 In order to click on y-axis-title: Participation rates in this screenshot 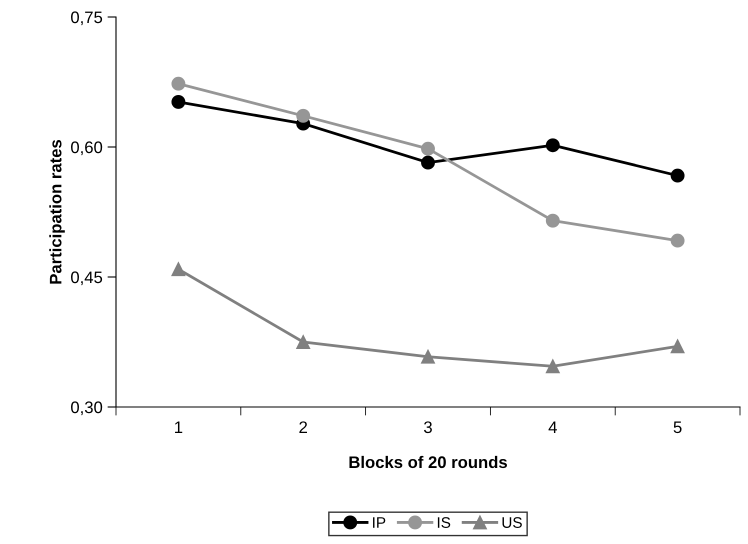, I will do `click(57, 212)`.